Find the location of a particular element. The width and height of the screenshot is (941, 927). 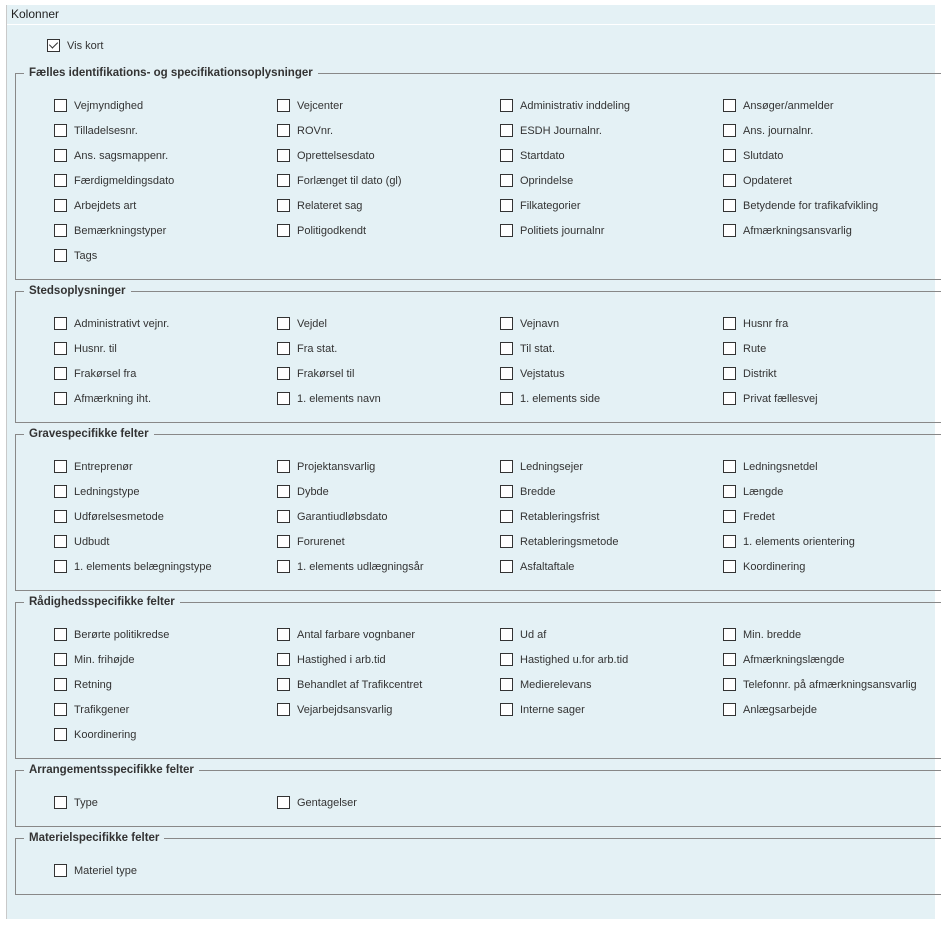

column-option: Tilladelsesnr. is located at coordinates (165, 130).